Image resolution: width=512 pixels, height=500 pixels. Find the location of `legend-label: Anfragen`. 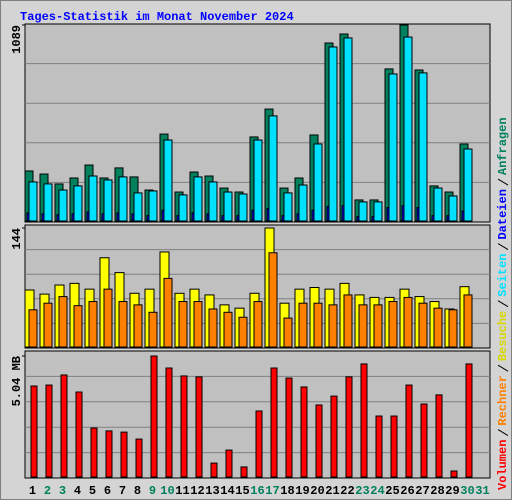

legend-label: Anfragen is located at coordinates (503, 146).